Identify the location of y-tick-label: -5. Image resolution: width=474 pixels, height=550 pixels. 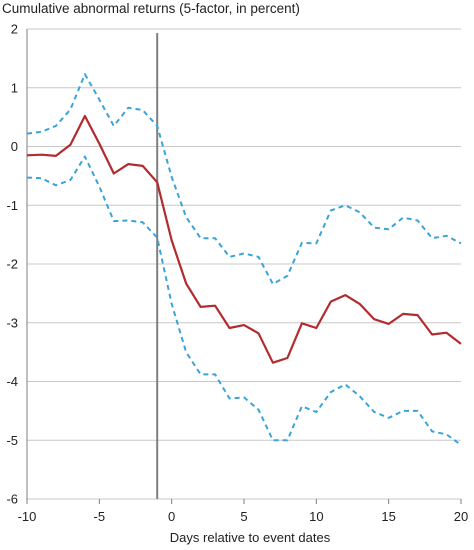
(12, 440).